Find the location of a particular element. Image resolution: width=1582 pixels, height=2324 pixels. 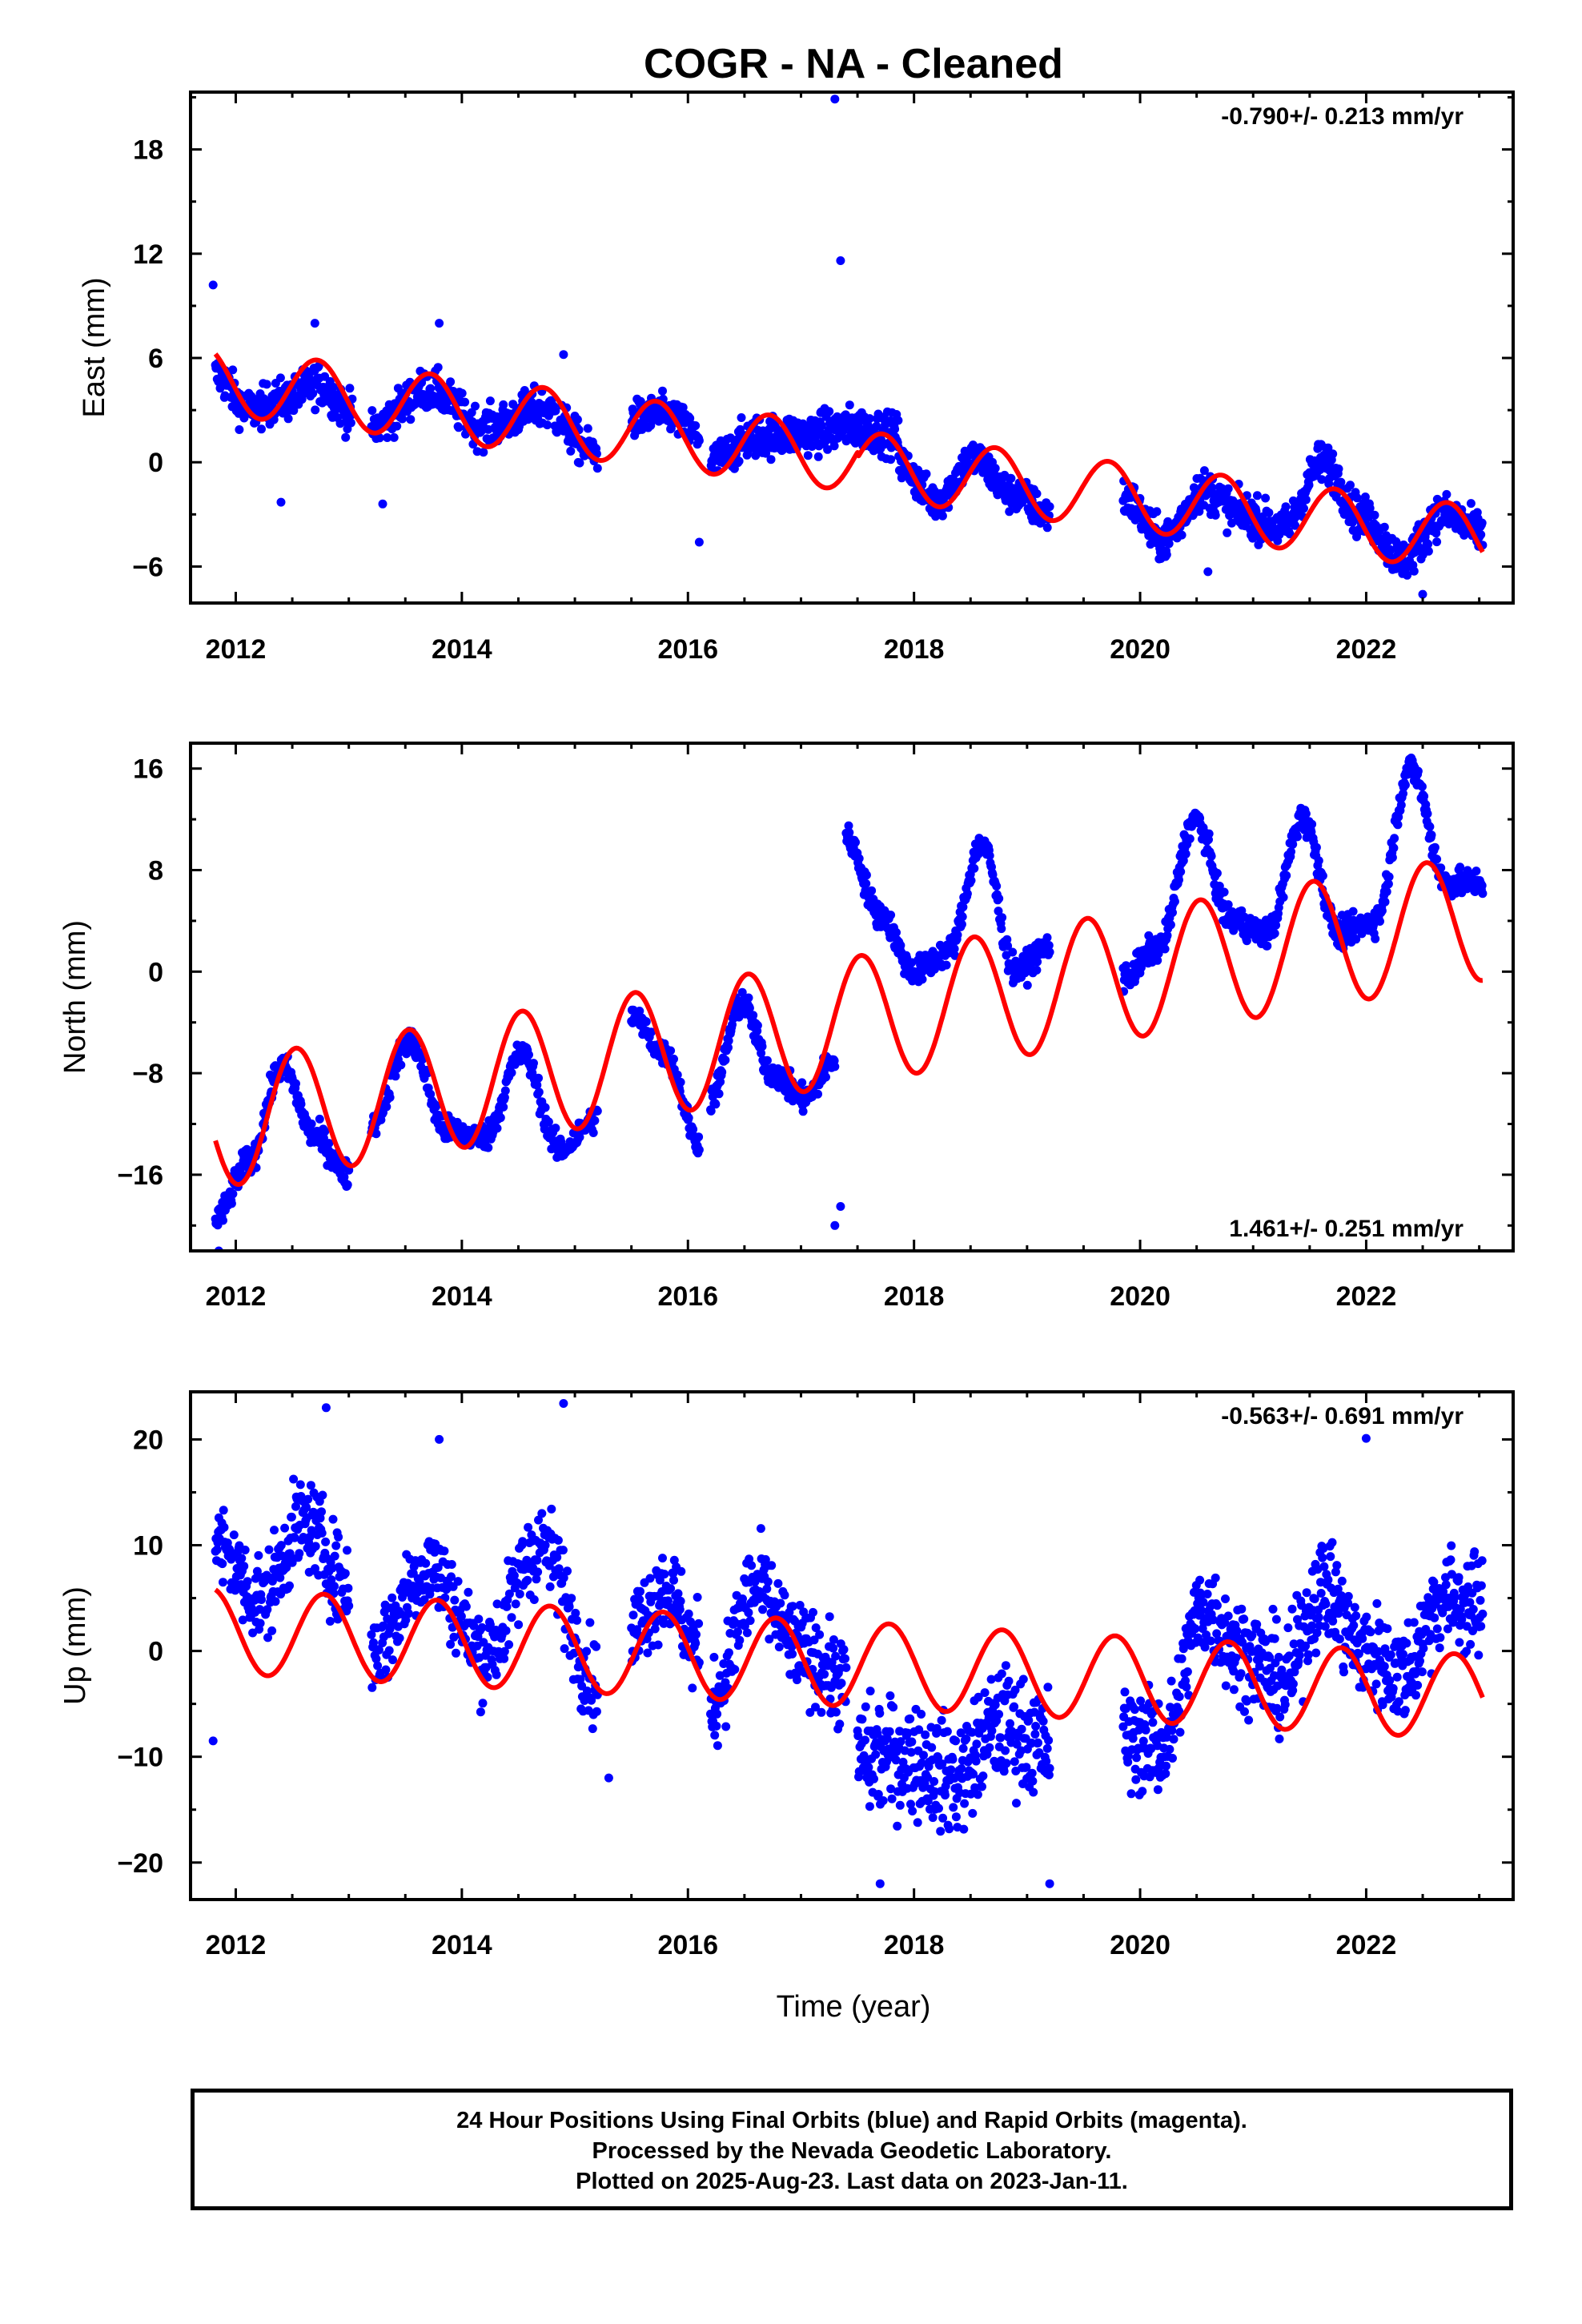

east-y-tick-label: 6 is located at coordinates (155, 359).